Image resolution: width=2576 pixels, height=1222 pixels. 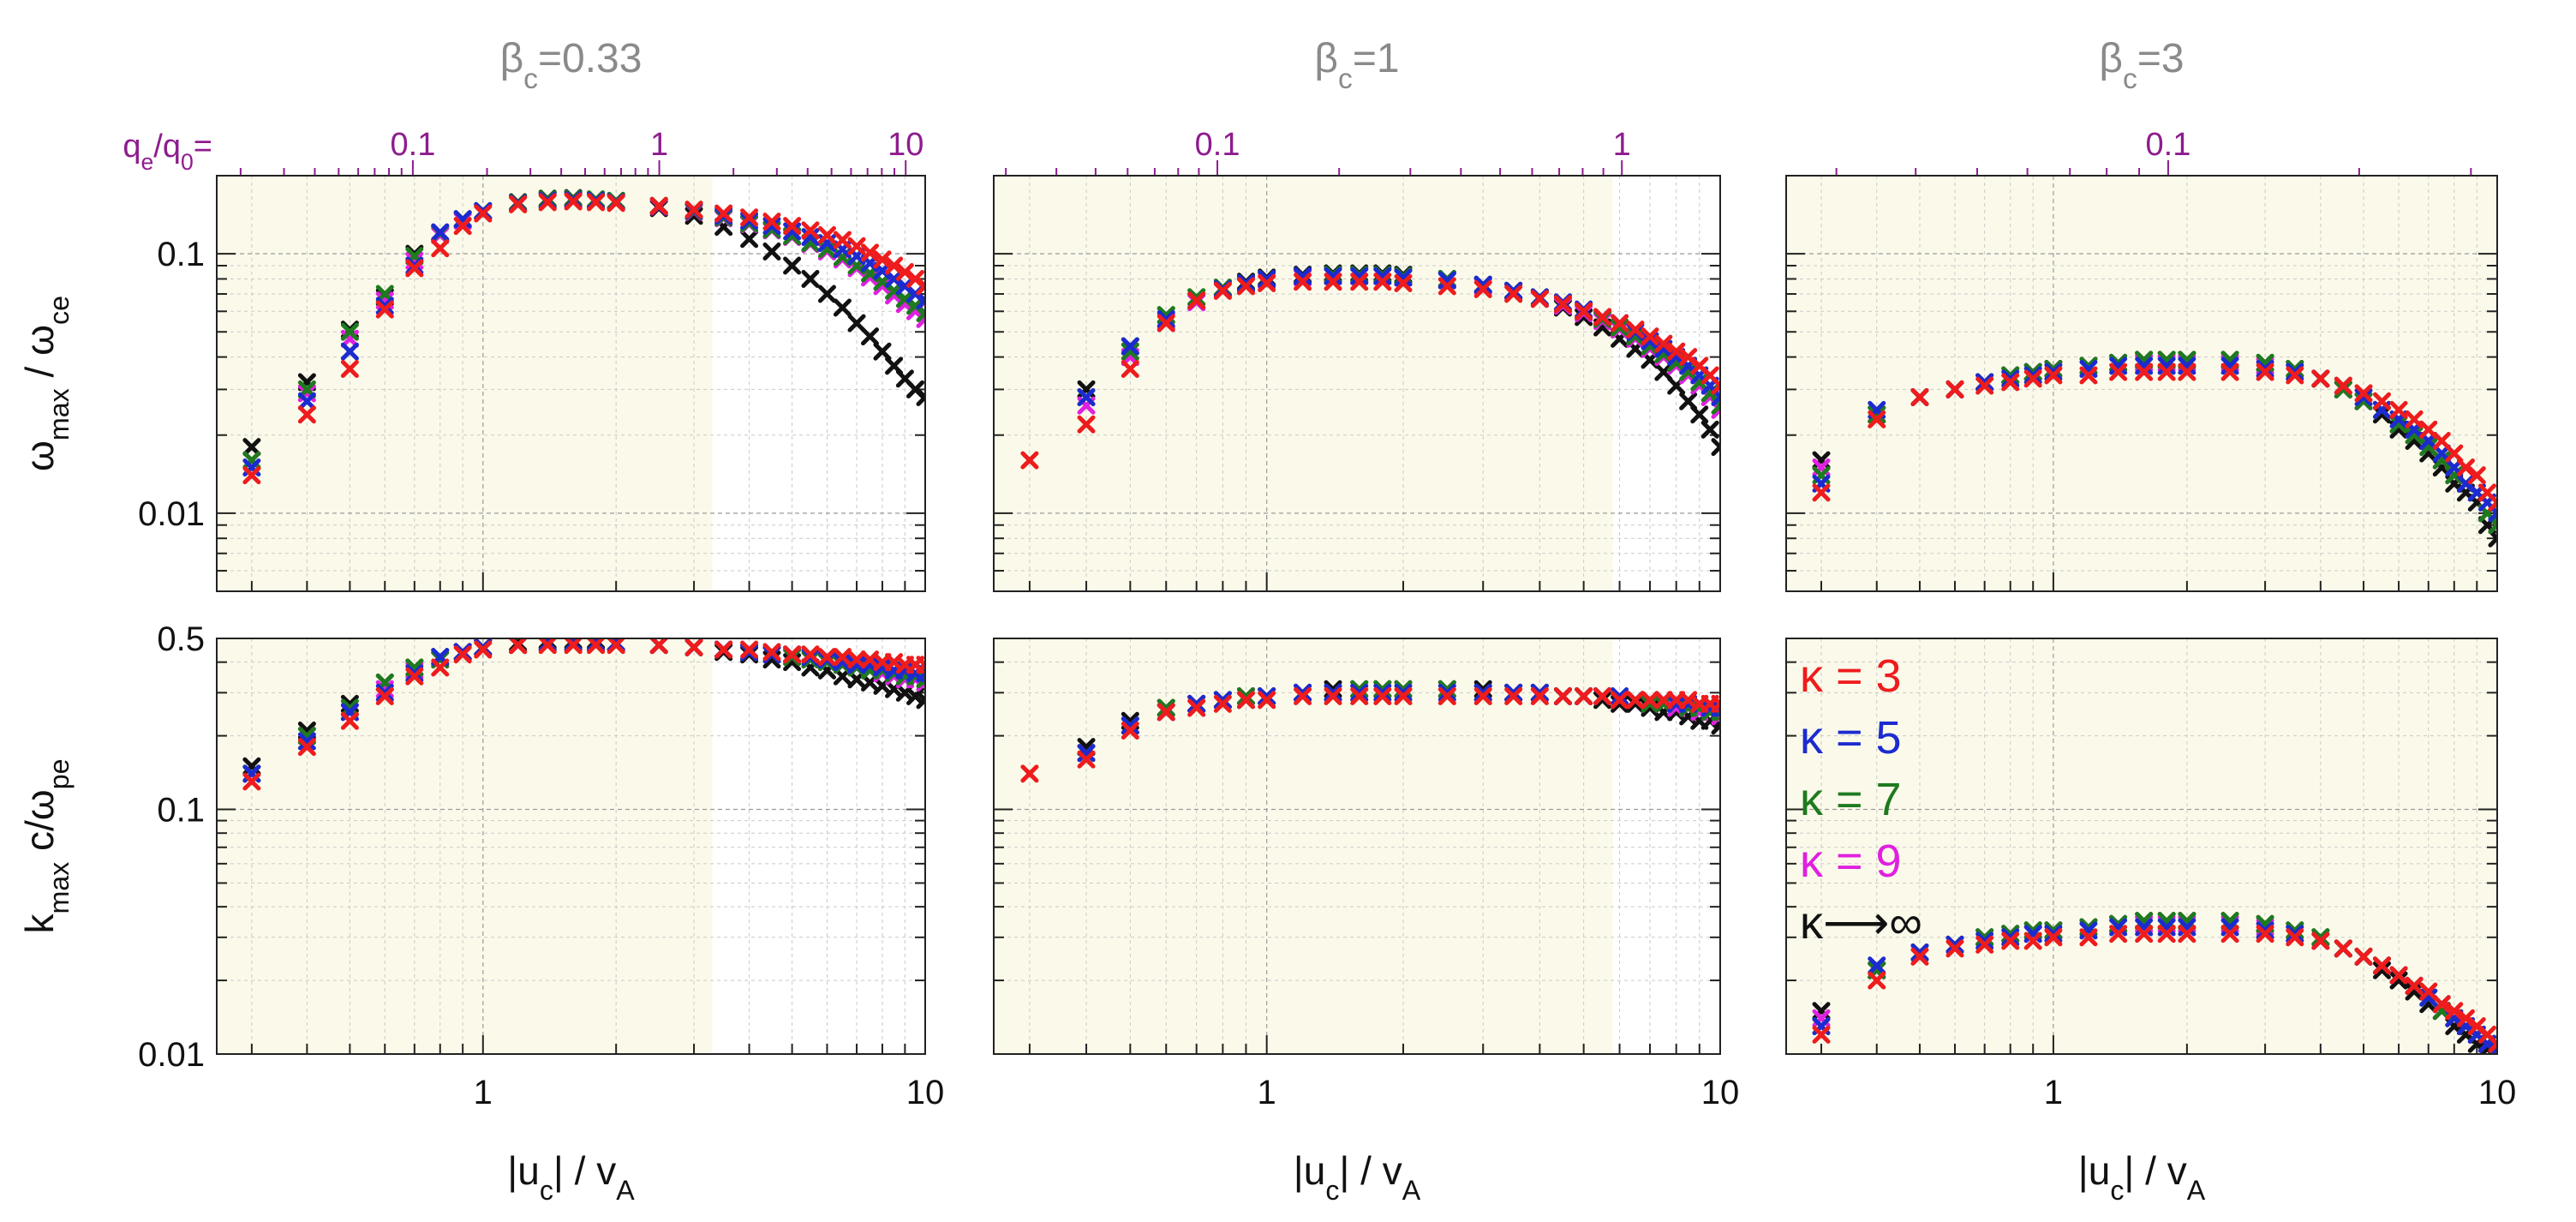 I want to click on y-tick-label: 0.01, so click(x=171, y=514).